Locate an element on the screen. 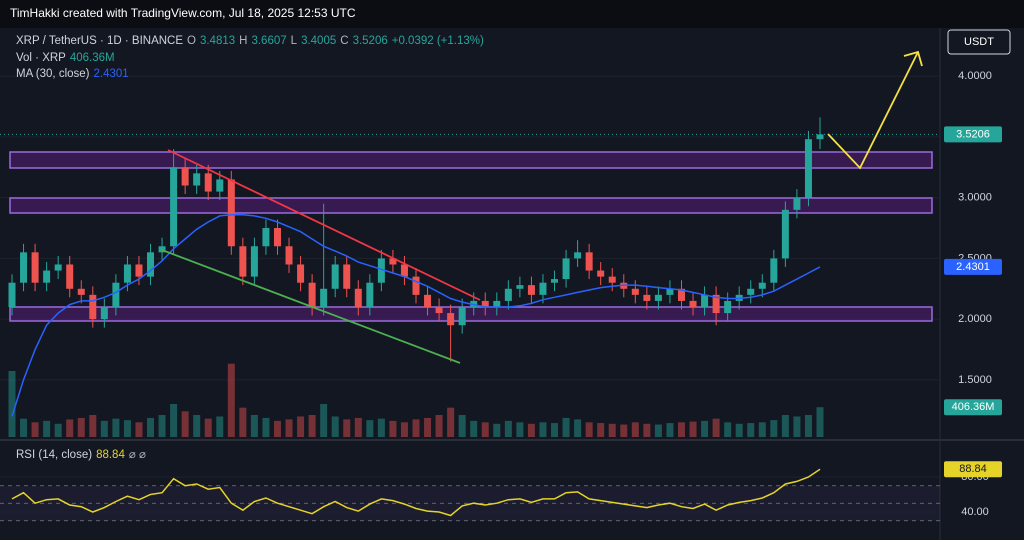 The height and width of the screenshot is (540, 1024). y-tick-label: 1.5000 is located at coordinates (975, 380).